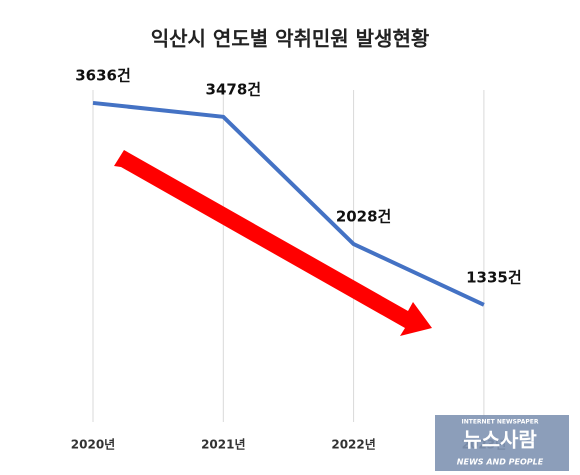 Image resolution: width=580 pixels, height=475 pixels. What do you see at coordinates (93, 445) in the screenshot?
I see `x-tick-label: 2020년` at bounding box center [93, 445].